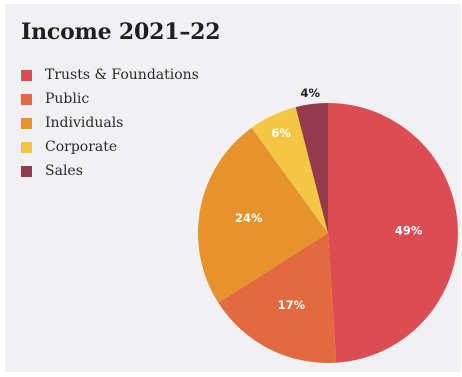  Describe the element at coordinates (26, 123) in the screenshot. I see `legend-swatch-individuals` at that location.